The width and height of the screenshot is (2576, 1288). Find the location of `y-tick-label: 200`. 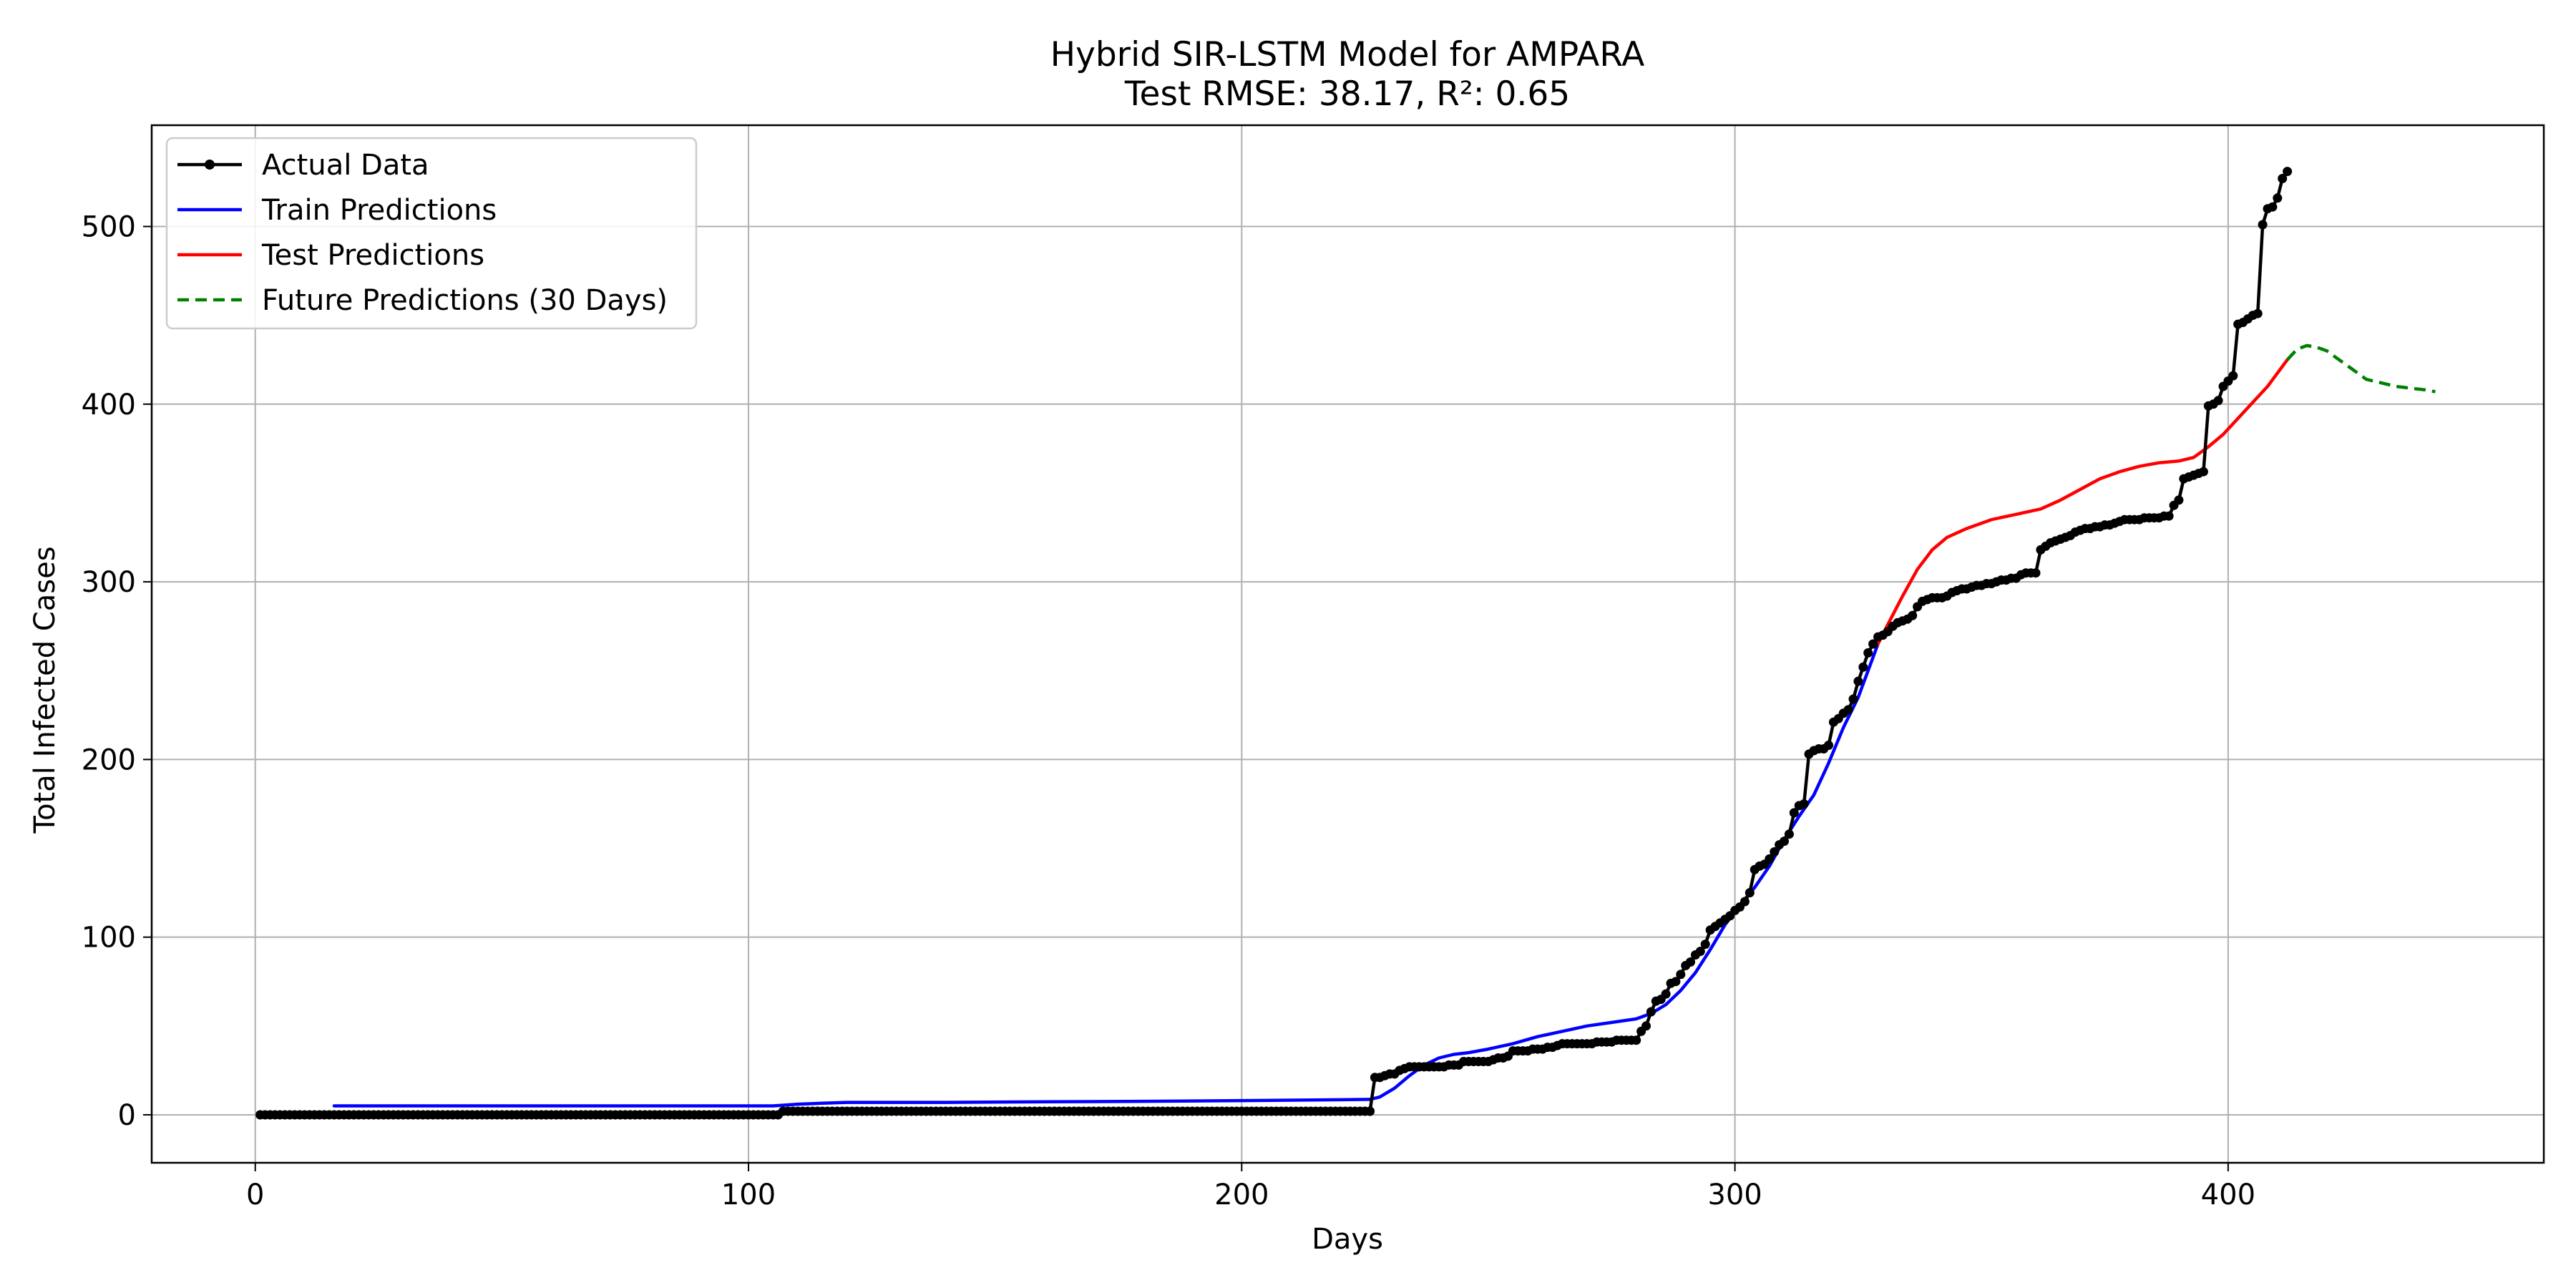

y-tick-label: 200 is located at coordinates (109, 759).